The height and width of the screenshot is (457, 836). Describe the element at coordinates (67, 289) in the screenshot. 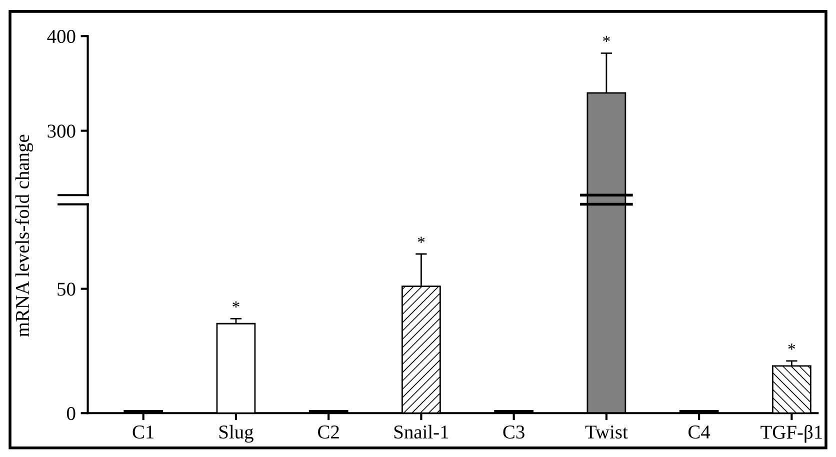

I see `y-tick-label: 50` at that location.